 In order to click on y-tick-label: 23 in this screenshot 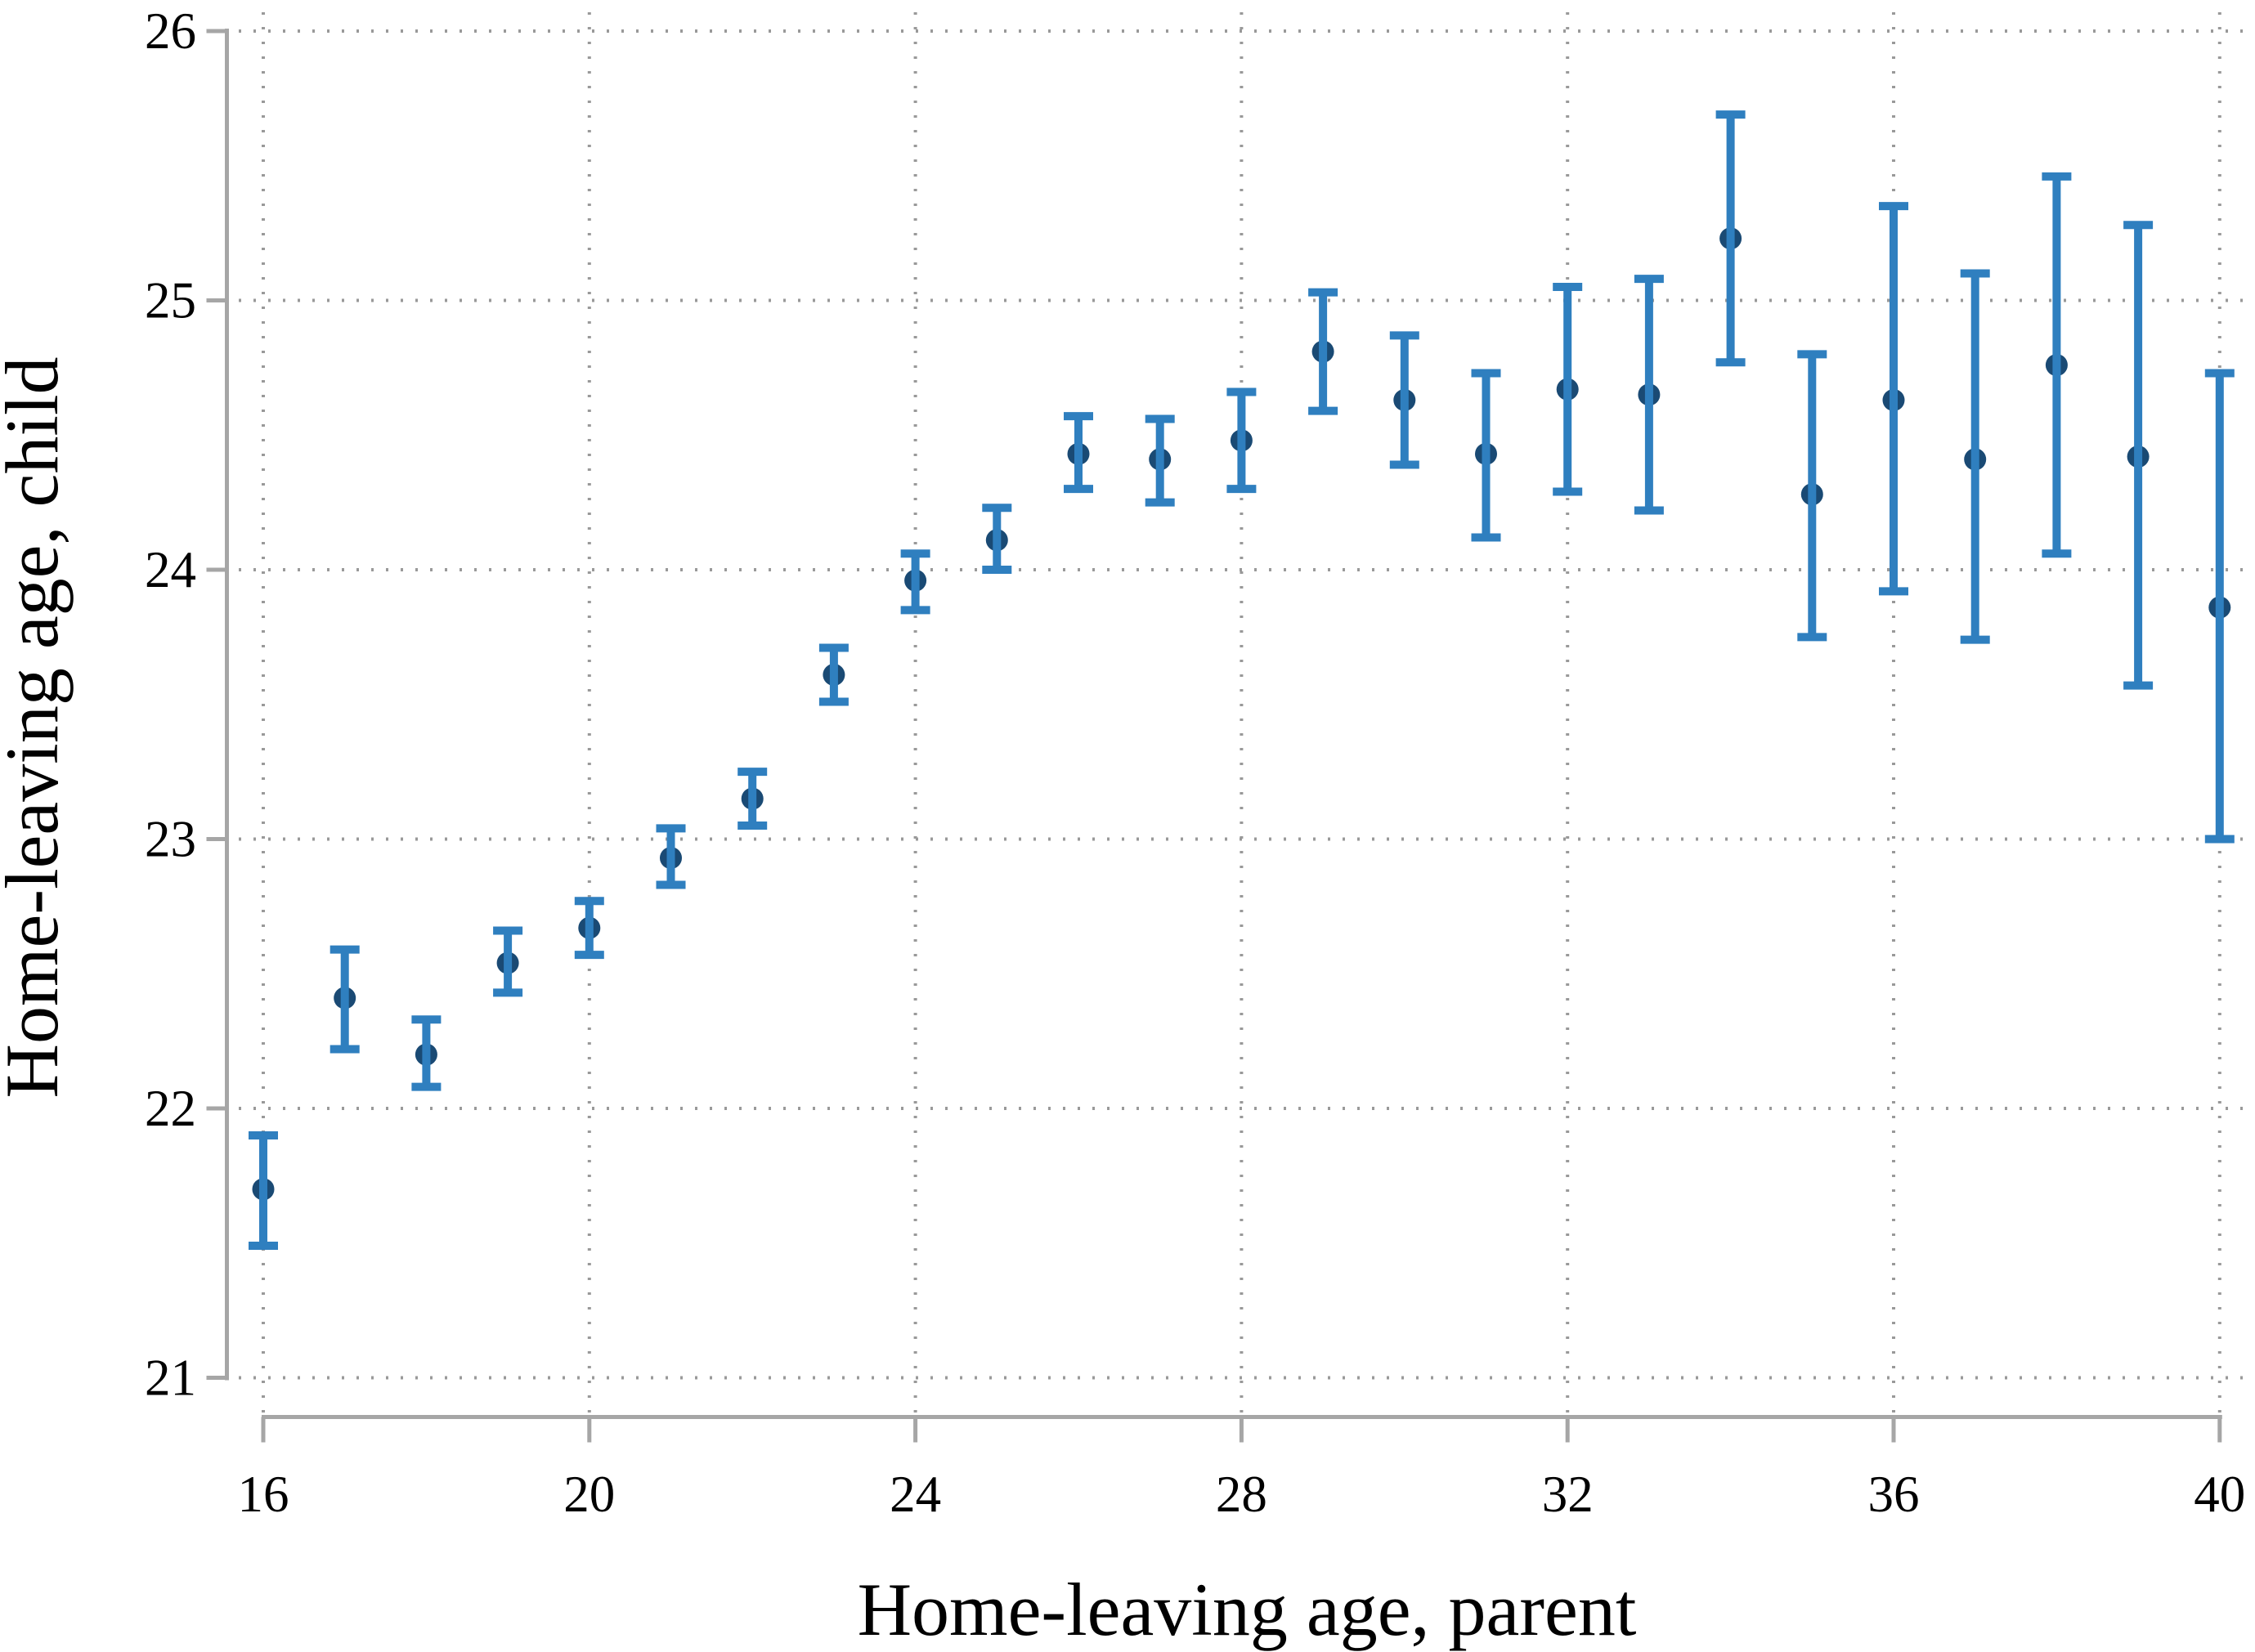, I will do `click(170, 840)`.